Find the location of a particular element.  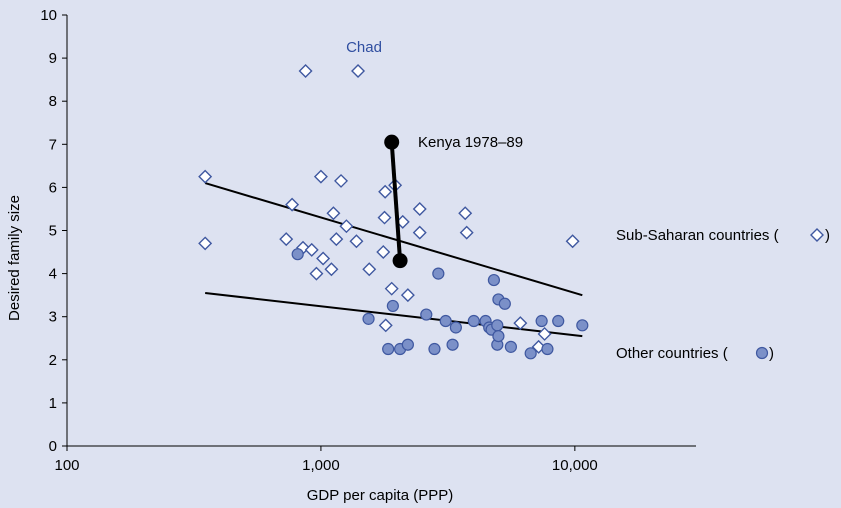

x-tick-label: 1,000 is located at coordinates (321, 465).